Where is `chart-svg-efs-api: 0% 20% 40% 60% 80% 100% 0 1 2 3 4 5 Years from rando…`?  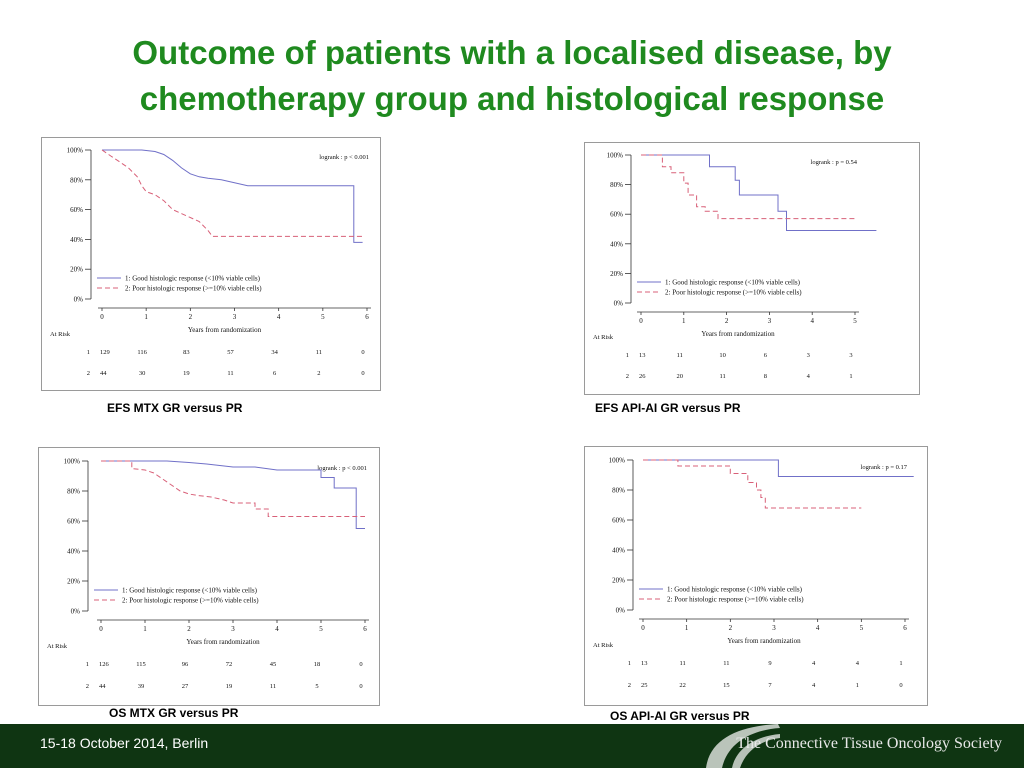 chart-svg-efs-api: 0% 20% 40% 60% 80% 100% 0 1 2 3 4 5 Years from rando… is located at coordinates (735, 266).